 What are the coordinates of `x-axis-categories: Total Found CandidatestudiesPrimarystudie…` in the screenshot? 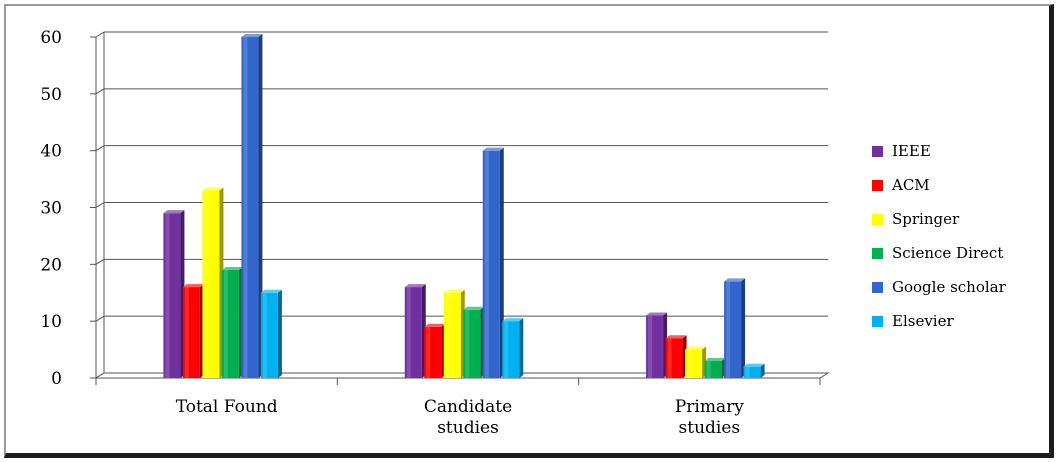 It's located at (460, 417).